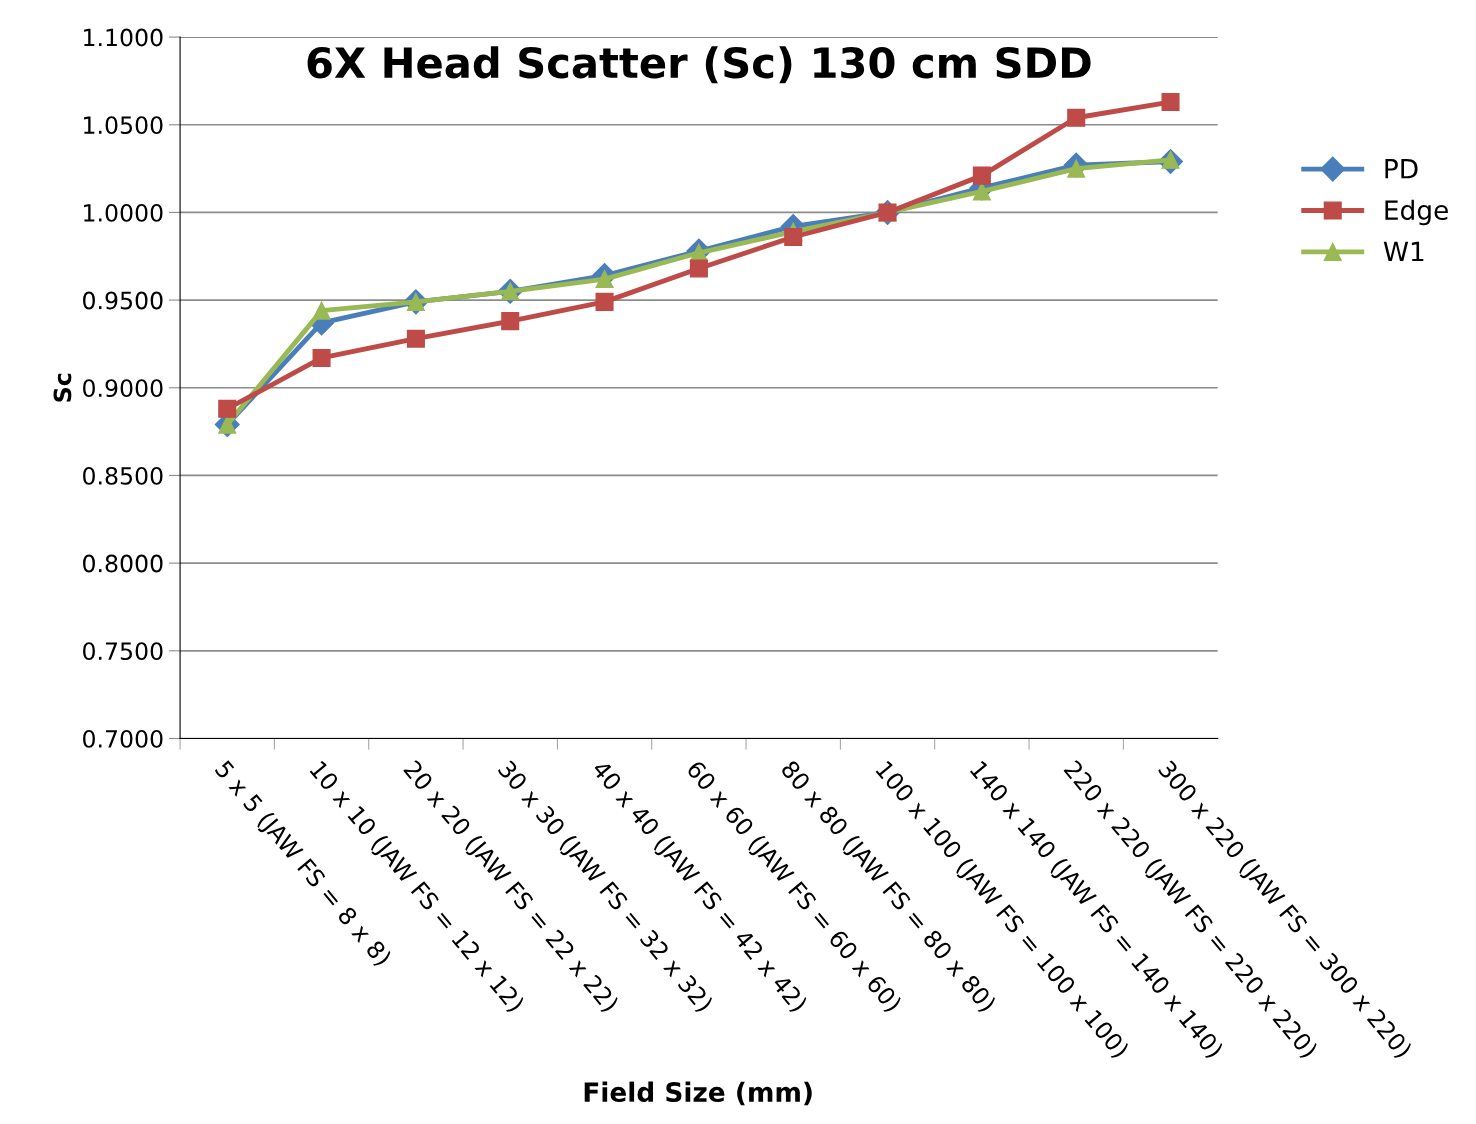 The height and width of the screenshot is (1124, 1476). What do you see at coordinates (123, 125) in the screenshot?
I see `y-tick-label: 1.0500` at bounding box center [123, 125].